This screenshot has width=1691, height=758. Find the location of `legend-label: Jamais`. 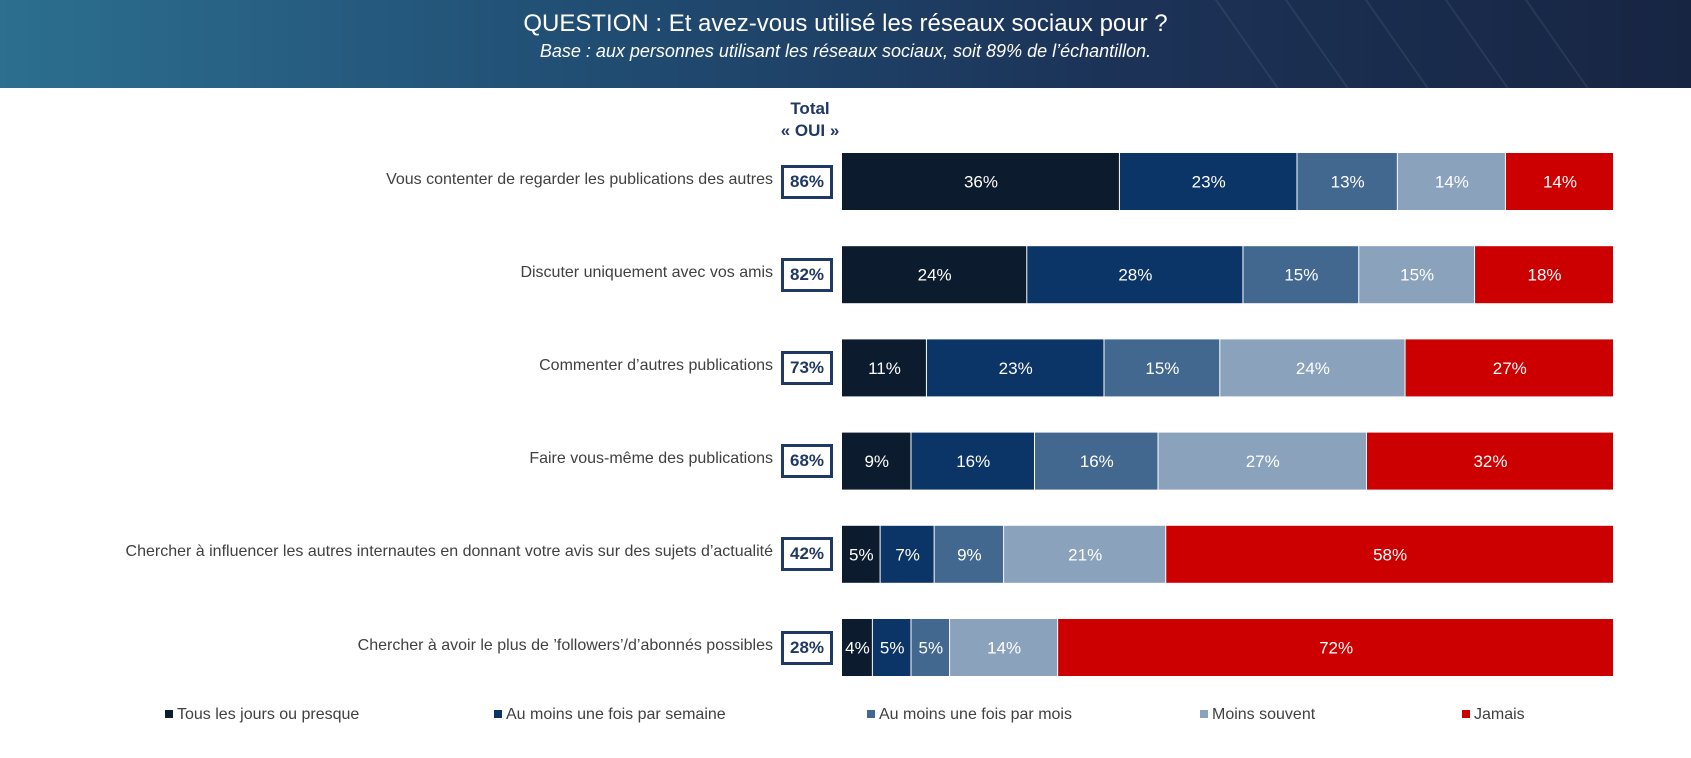

legend-label: Jamais is located at coordinates (1499, 714).